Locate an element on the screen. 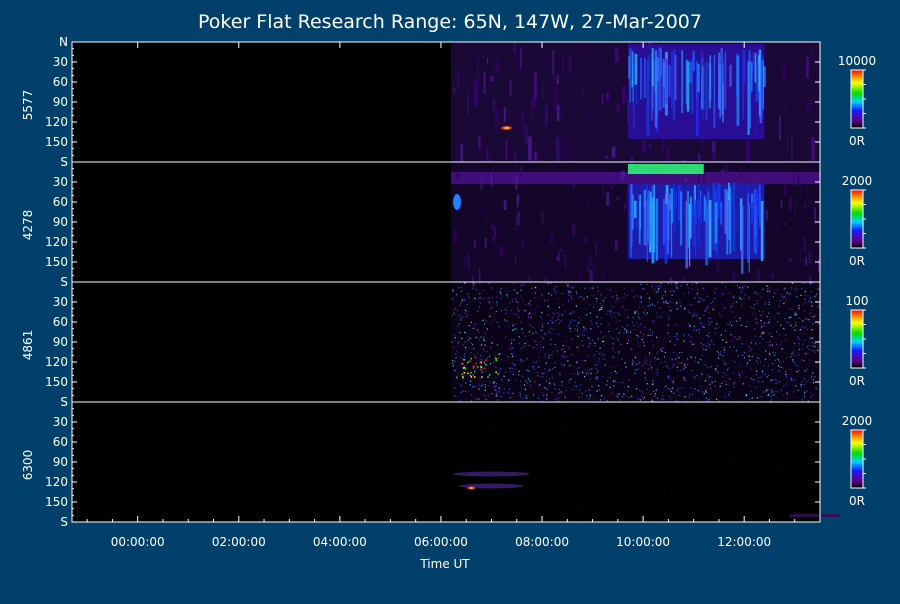 Image resolution: width=900 pixels, height=604 pixels. x-tick-label: 04:00:00 is located at coordinates (340, 542).